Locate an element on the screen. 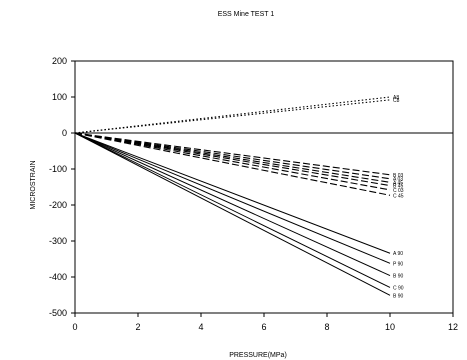 The width and height of the screenshot is (467, 360). series-label-b-45-5: B 45 is located at coordinates (398, 187).